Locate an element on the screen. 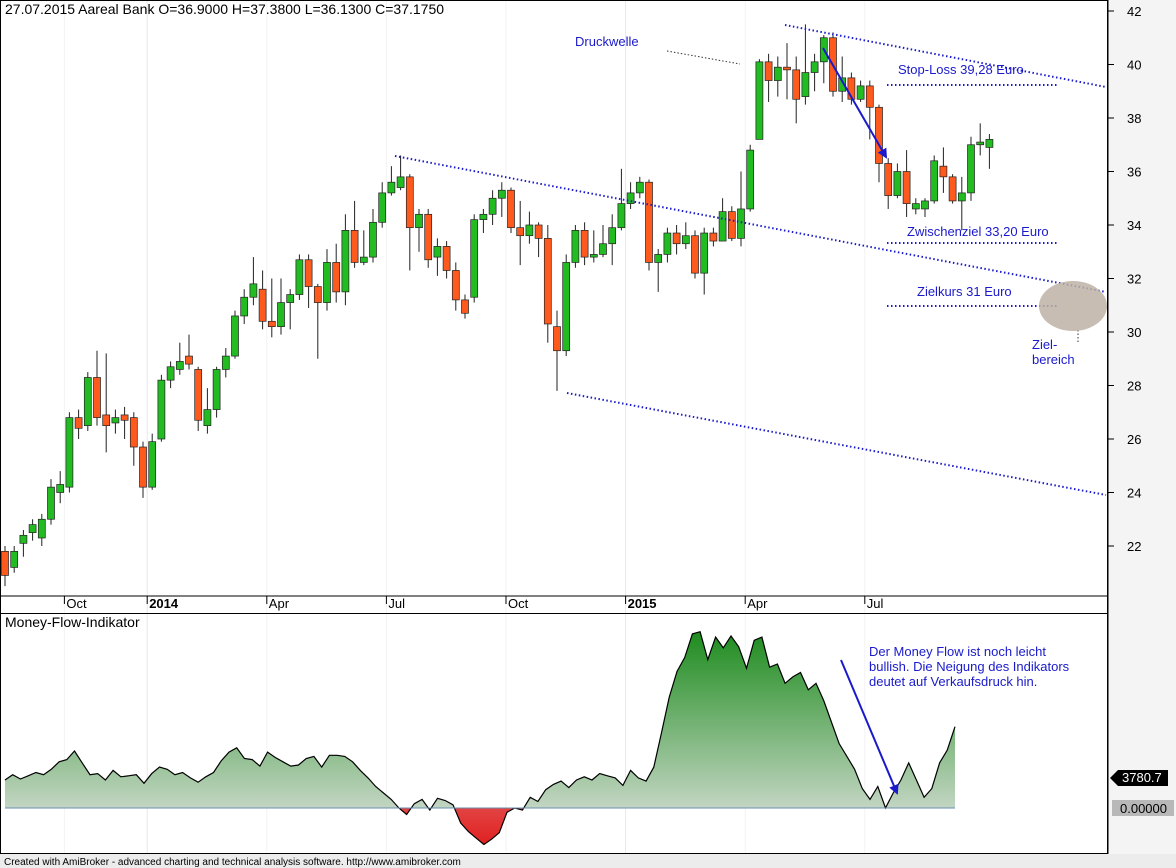  price-axis is located at coordinates (1142, 307).